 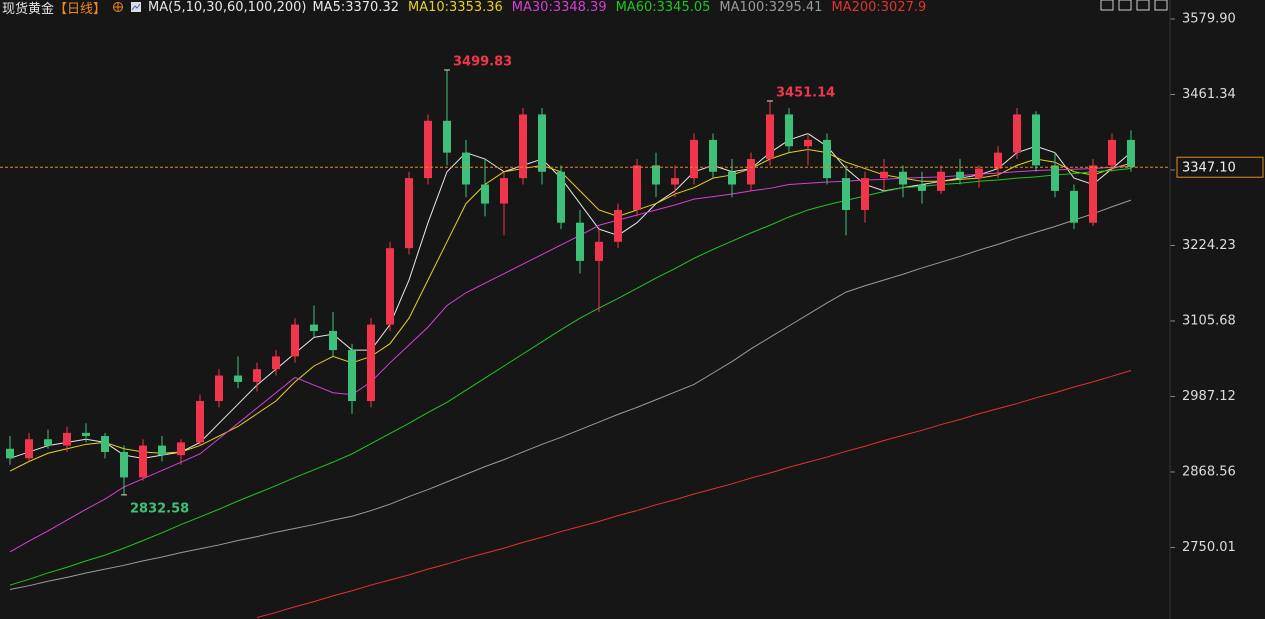 I want to click on legend-entry: MA30:3348.39, so click(x=559, y=7).